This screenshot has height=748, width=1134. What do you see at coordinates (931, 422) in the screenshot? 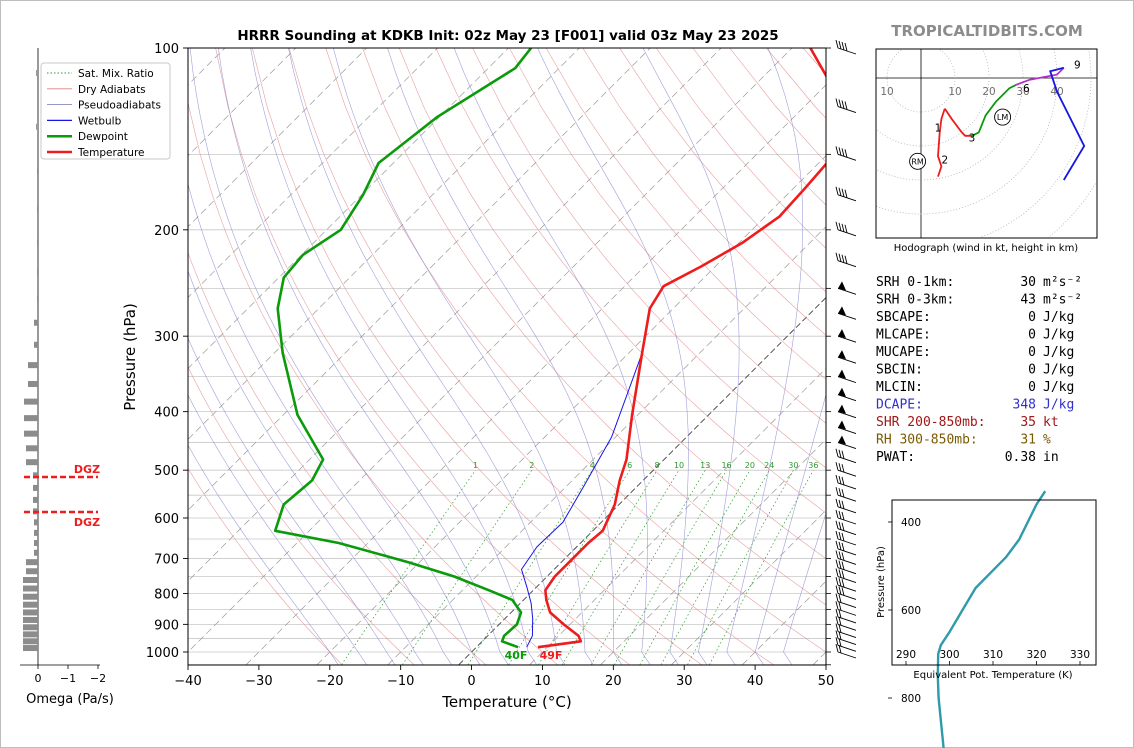
I see `index-label: SHR 200-850mb:` at bounding box center [931, 422].